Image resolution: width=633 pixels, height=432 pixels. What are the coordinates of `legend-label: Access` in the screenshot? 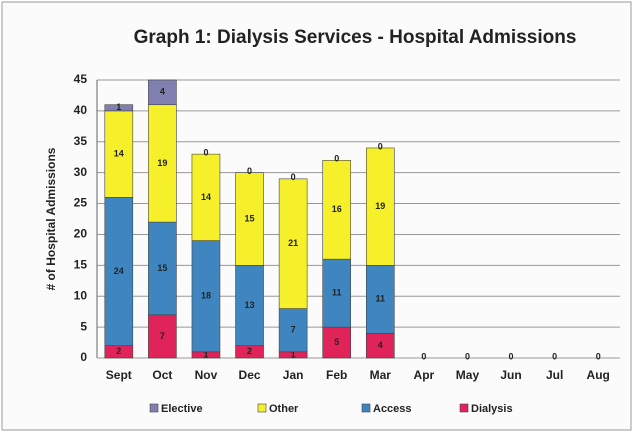 It's located at (392, 409).